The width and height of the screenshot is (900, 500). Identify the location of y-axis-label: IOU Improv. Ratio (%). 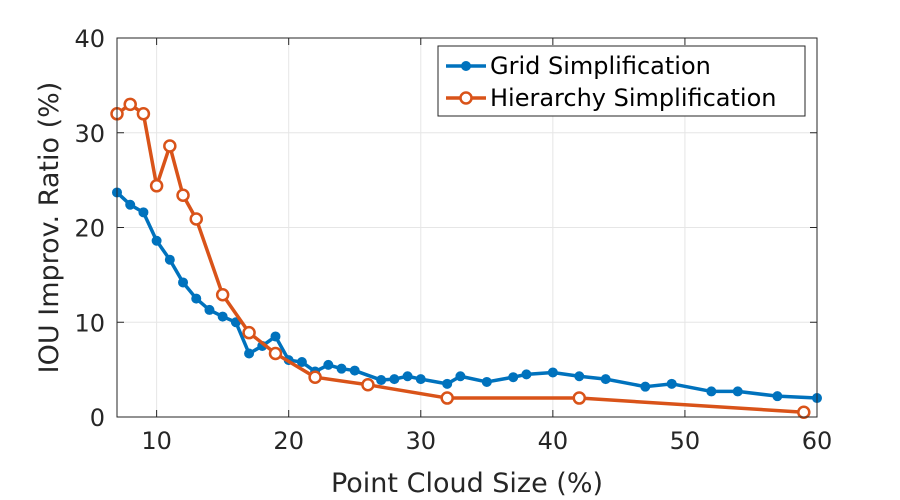
(49, 228).